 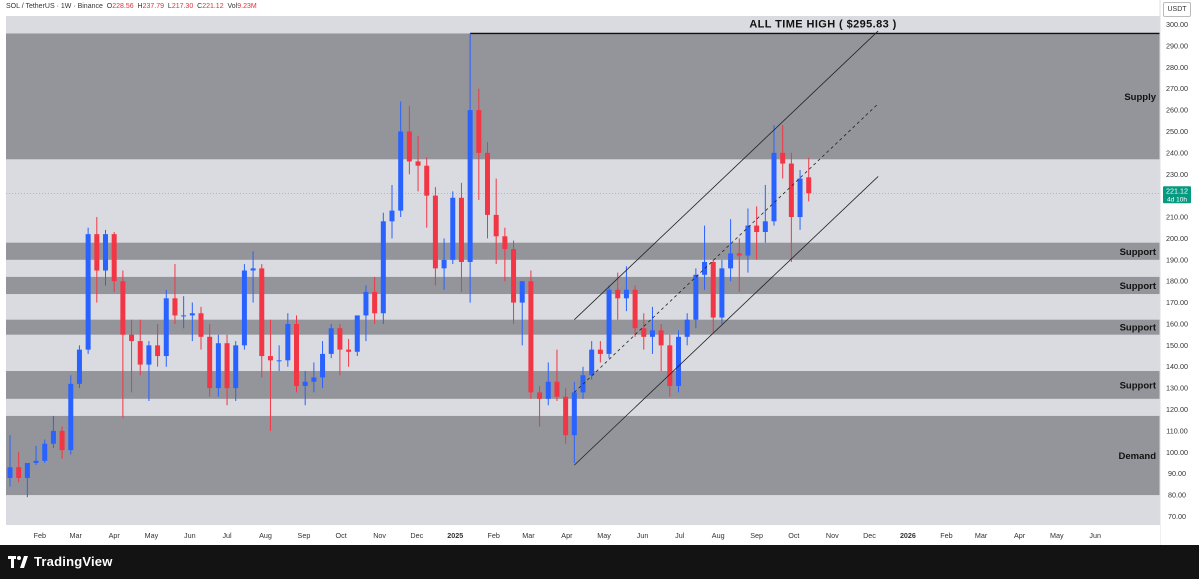 I want to click on time-tick-label: Nov, so click(x=832, y=535).